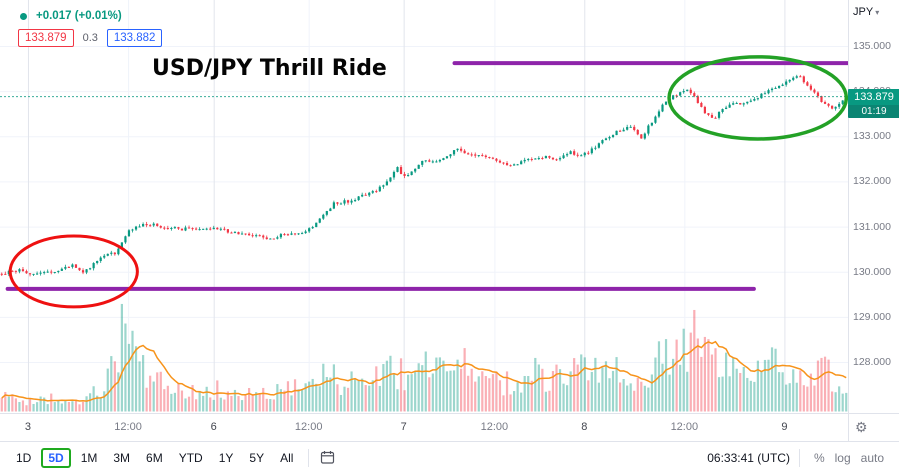 This screenshot has width=899, height=473. Describe the element at coordinates (73, 271) in the screenshot. I see `red-highlight-ellipse` at that location.